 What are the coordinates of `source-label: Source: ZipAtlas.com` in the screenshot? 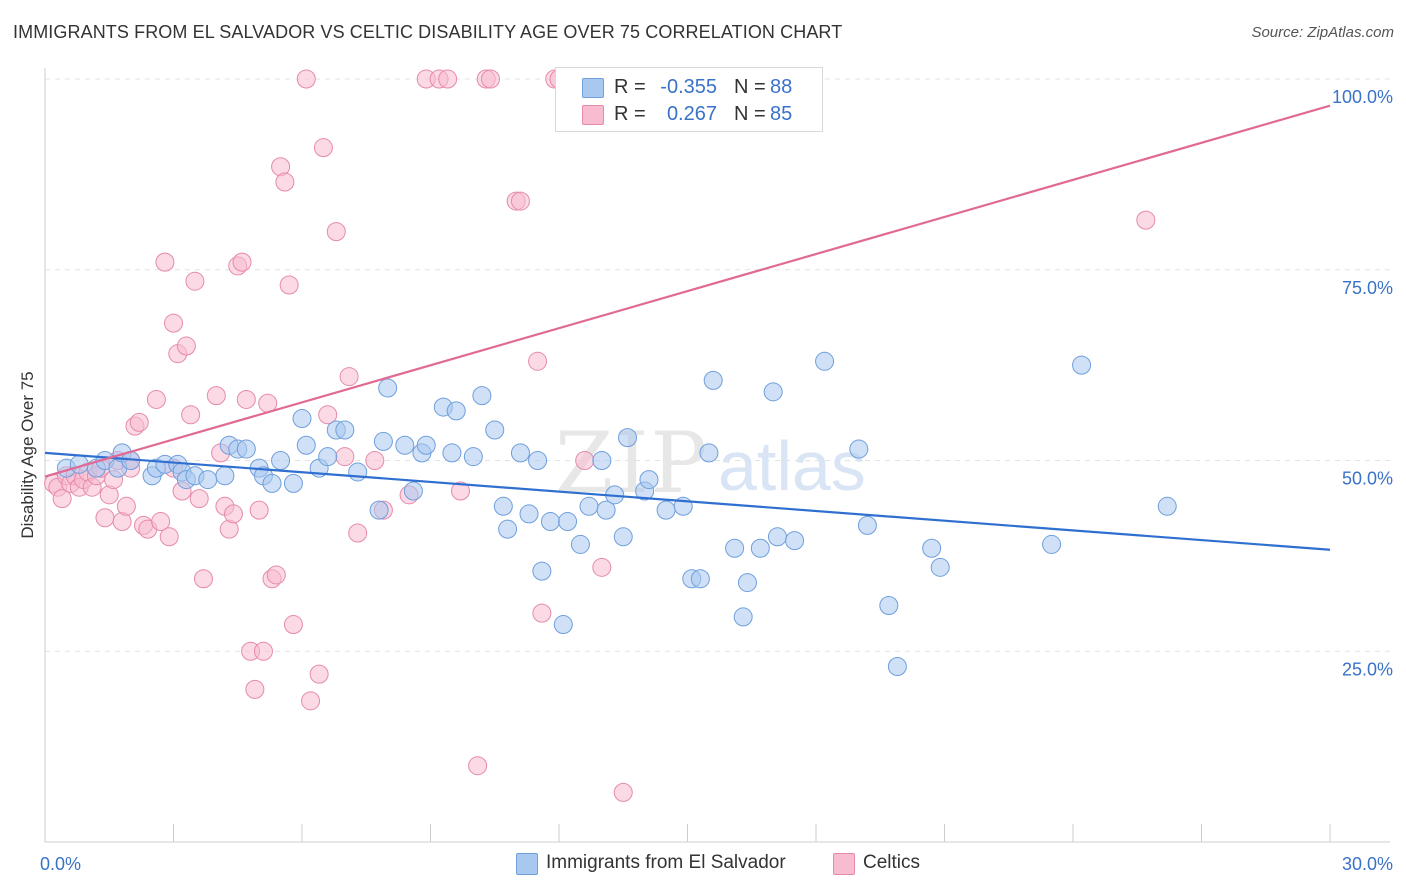 It's located at (1322, 32).